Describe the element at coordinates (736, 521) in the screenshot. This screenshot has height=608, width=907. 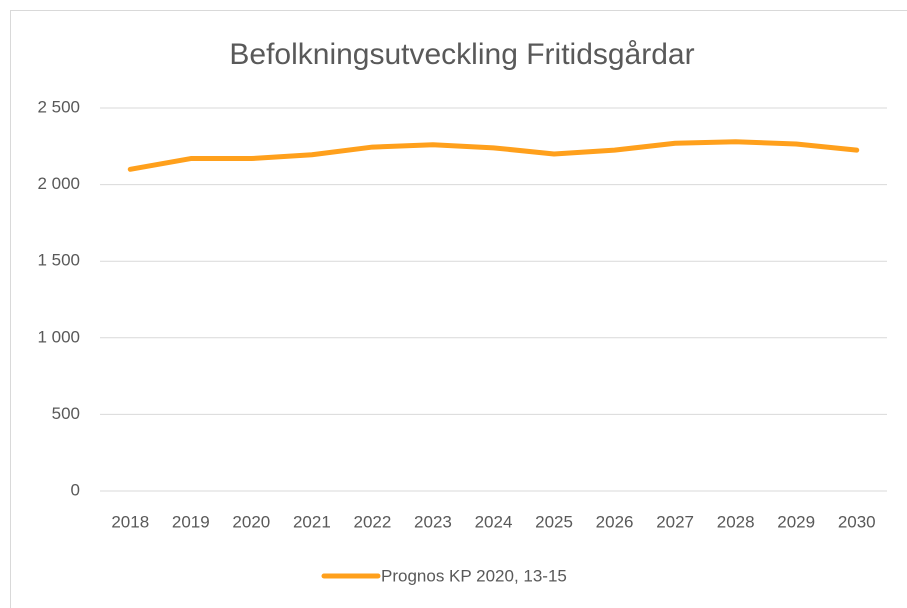
I see `x-tick-label: 2028` at that location.